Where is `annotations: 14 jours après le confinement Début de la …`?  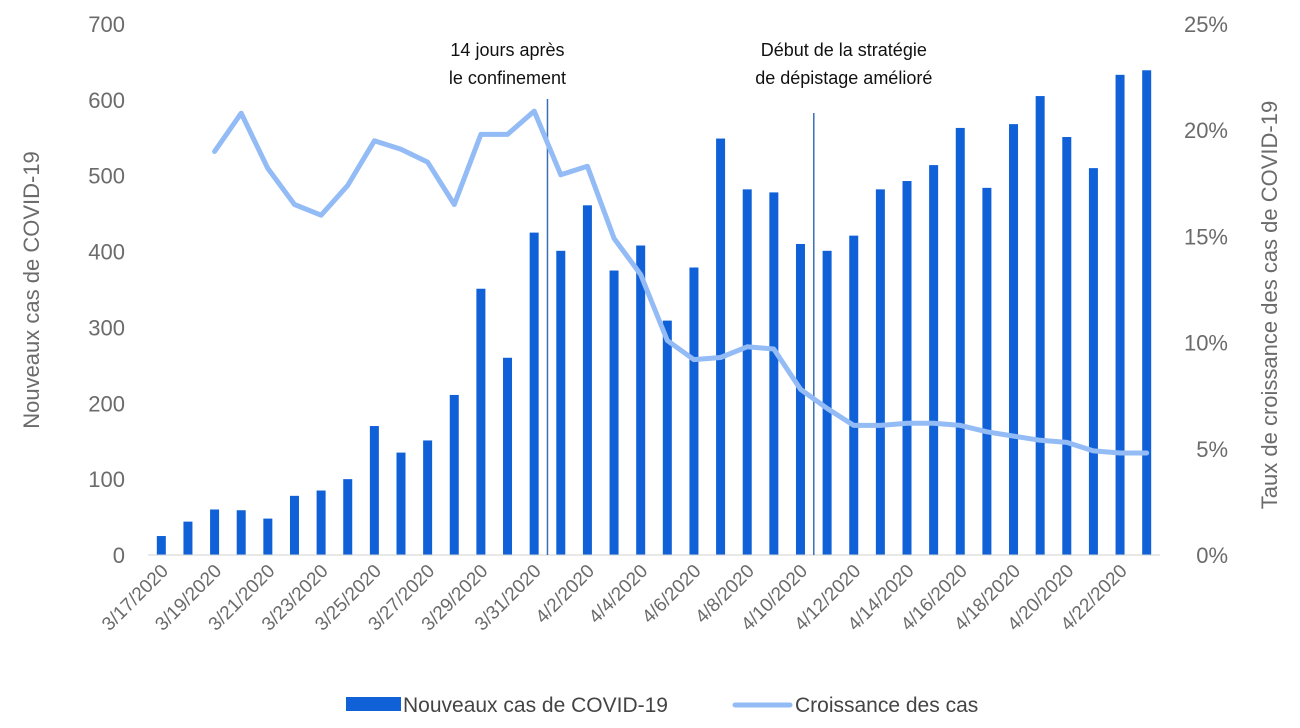
annotations: 14 jours après le confinement Début de la … is located at coordinates (690, 64).